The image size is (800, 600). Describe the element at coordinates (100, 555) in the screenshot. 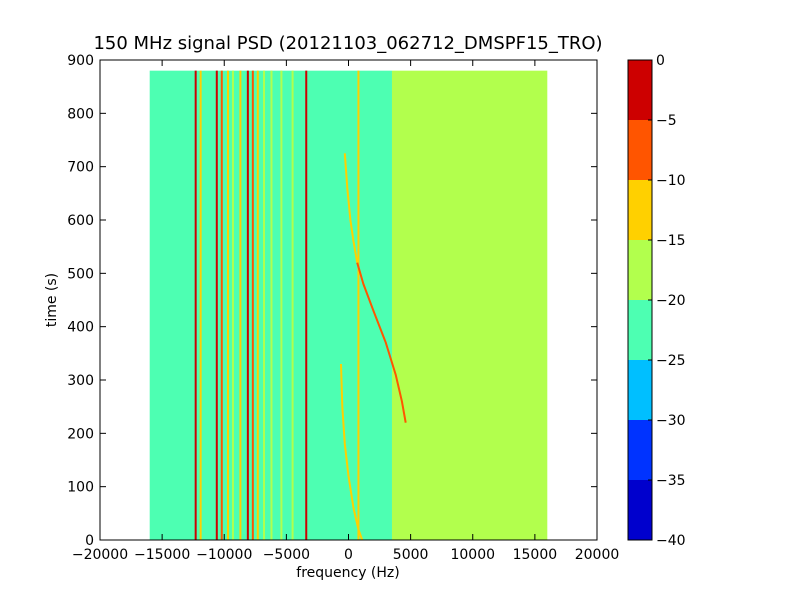

I see `x-tick-label-0: −20000` at that location.